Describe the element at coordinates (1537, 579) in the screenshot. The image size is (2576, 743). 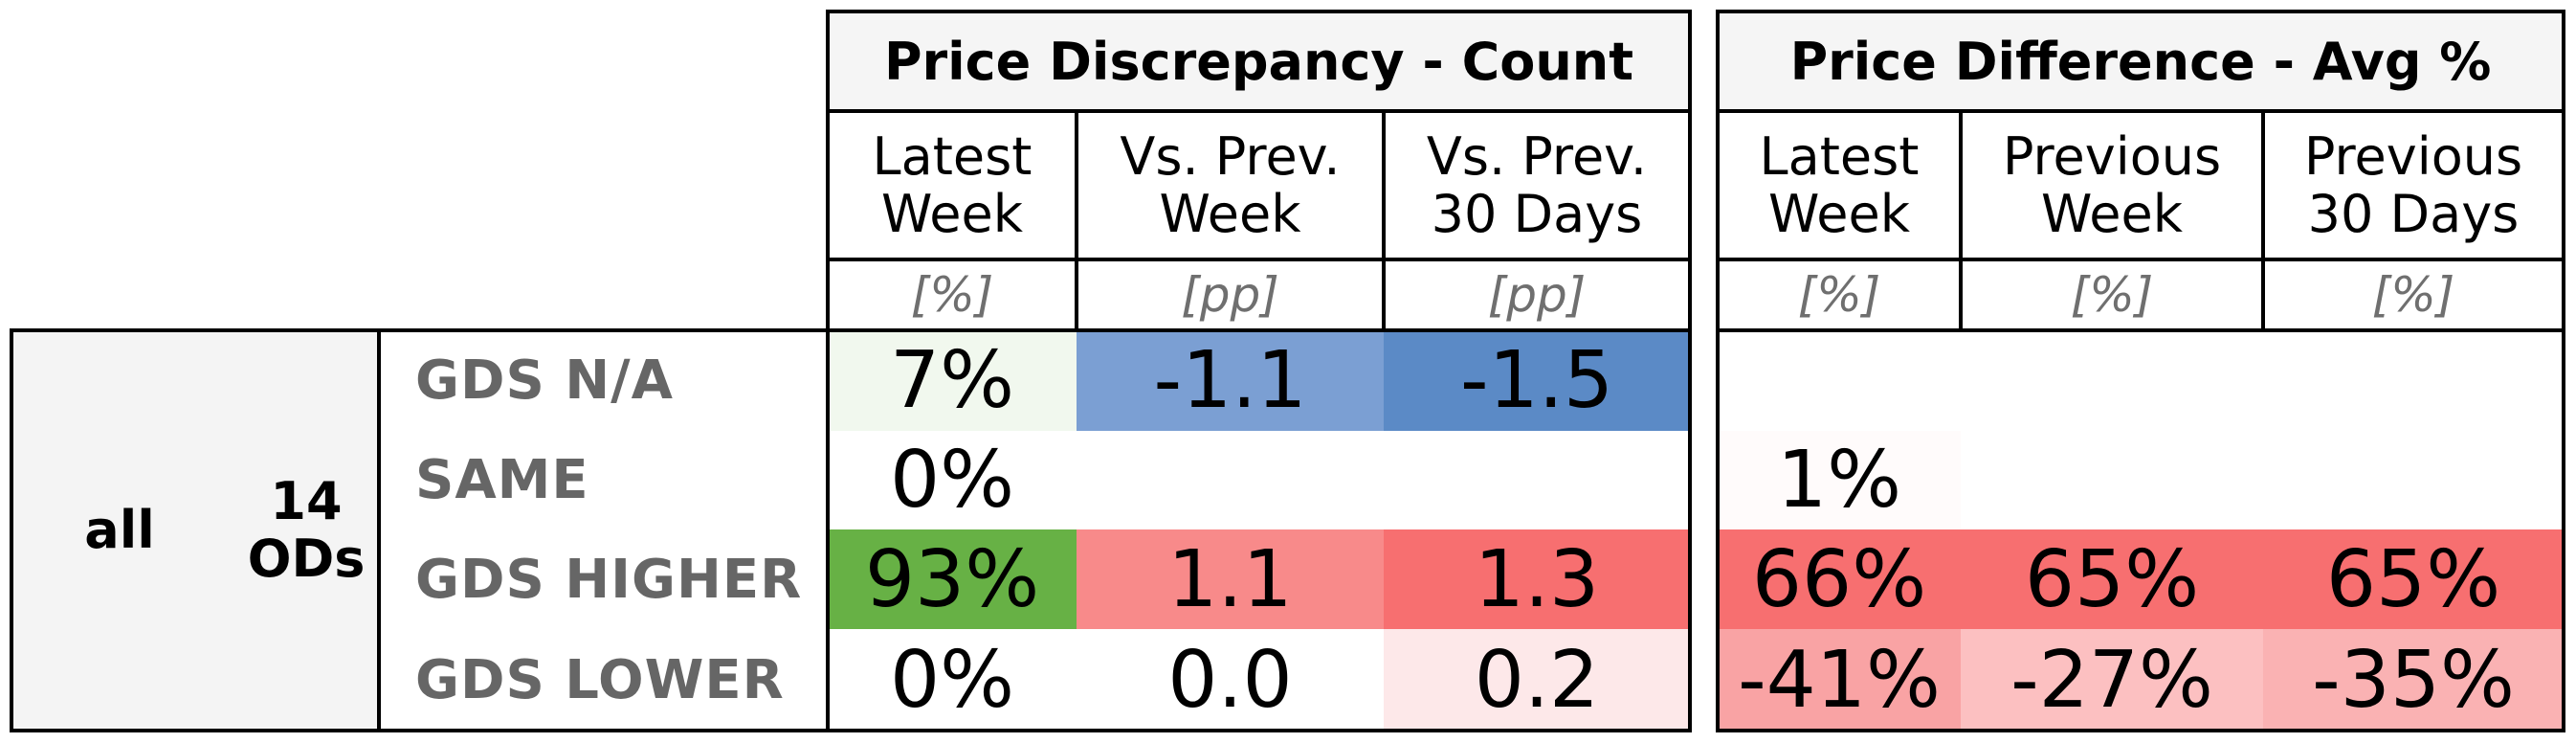
I see `count-table-value-cell: 1.3` at that location.